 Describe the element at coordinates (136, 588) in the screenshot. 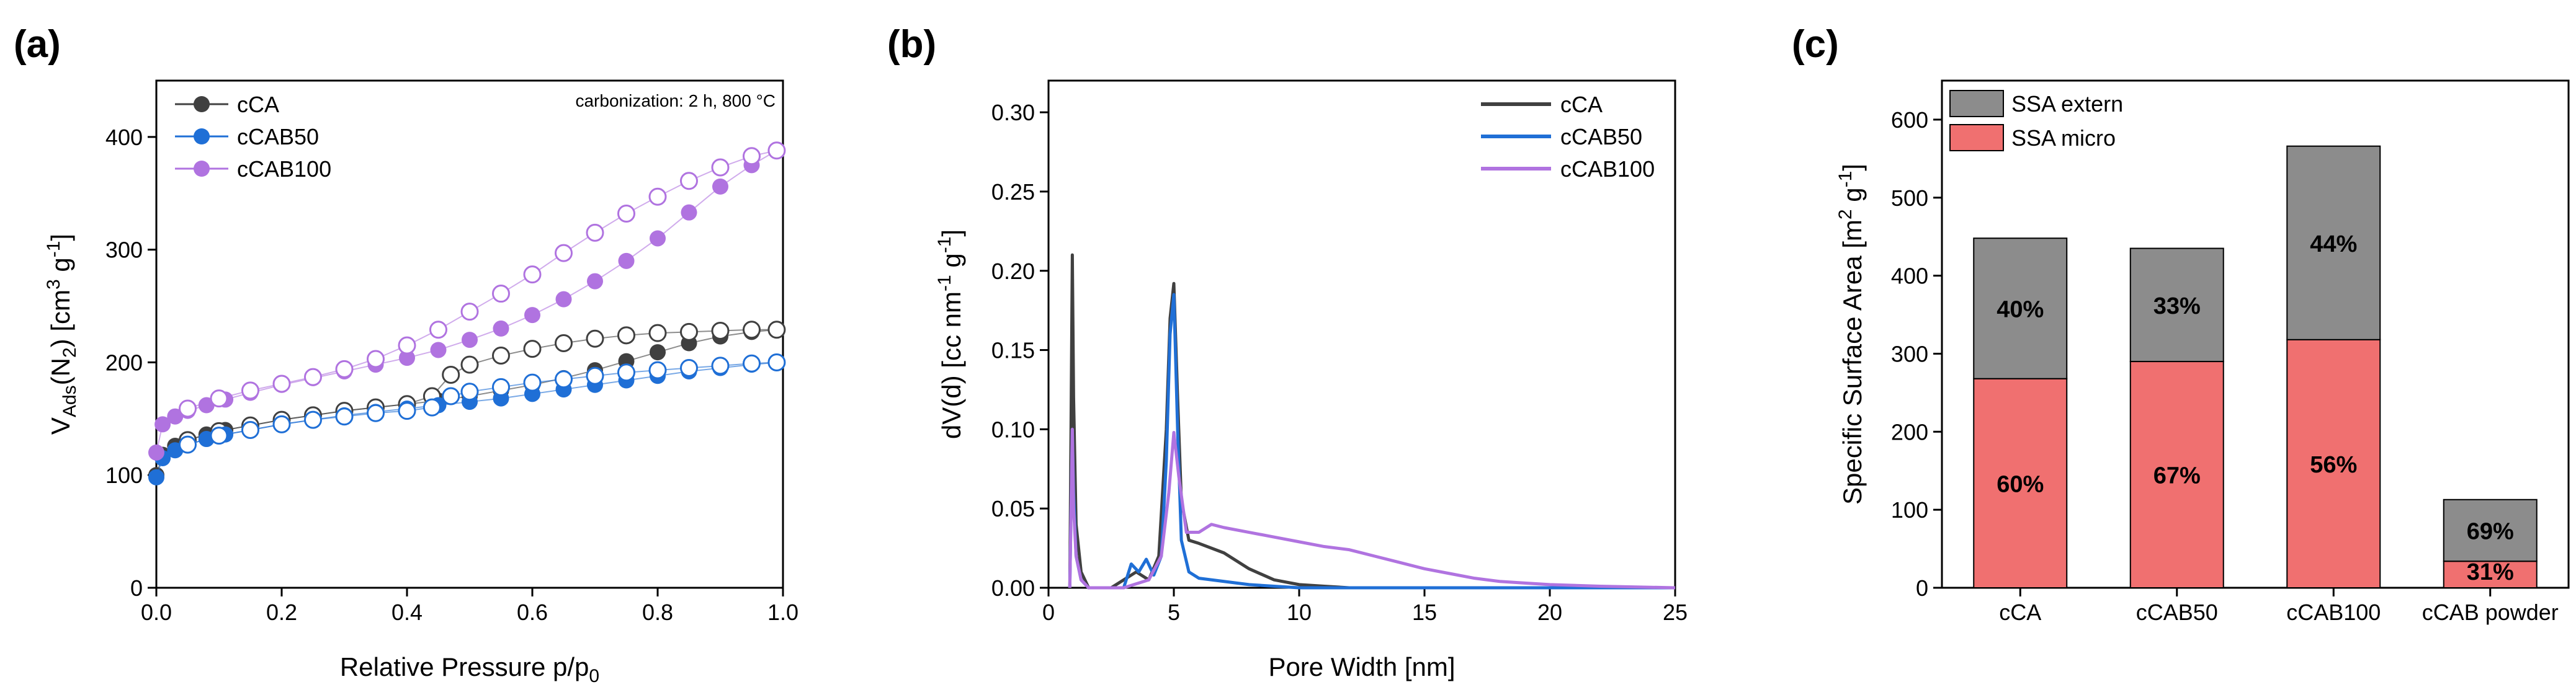

I see `y-tick-label-a: 0` at that location.